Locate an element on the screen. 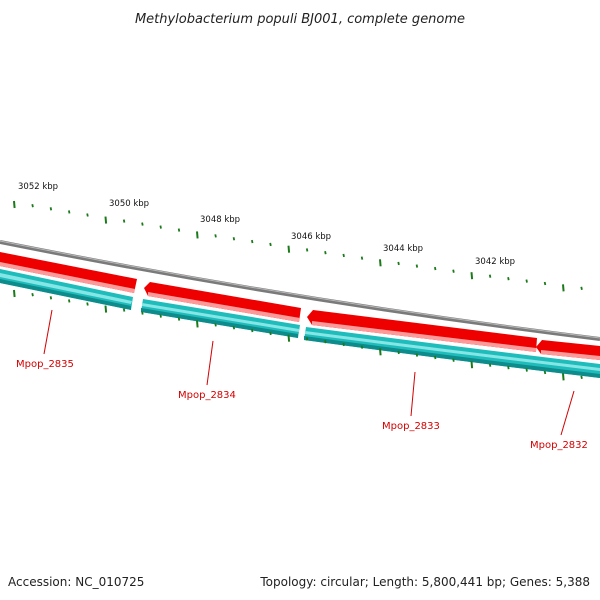  accession-text: Accession: NC_010725 is located at coordinates (76, 582).